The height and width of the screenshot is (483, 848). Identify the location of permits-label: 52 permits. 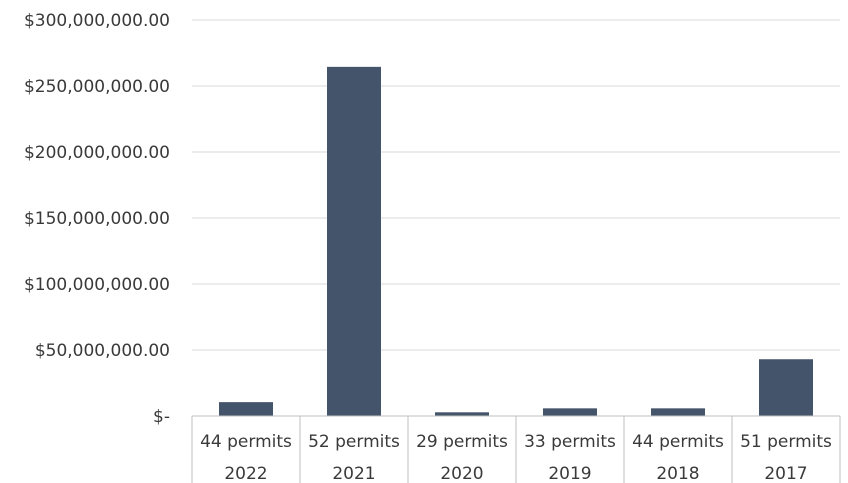
(354, 442).